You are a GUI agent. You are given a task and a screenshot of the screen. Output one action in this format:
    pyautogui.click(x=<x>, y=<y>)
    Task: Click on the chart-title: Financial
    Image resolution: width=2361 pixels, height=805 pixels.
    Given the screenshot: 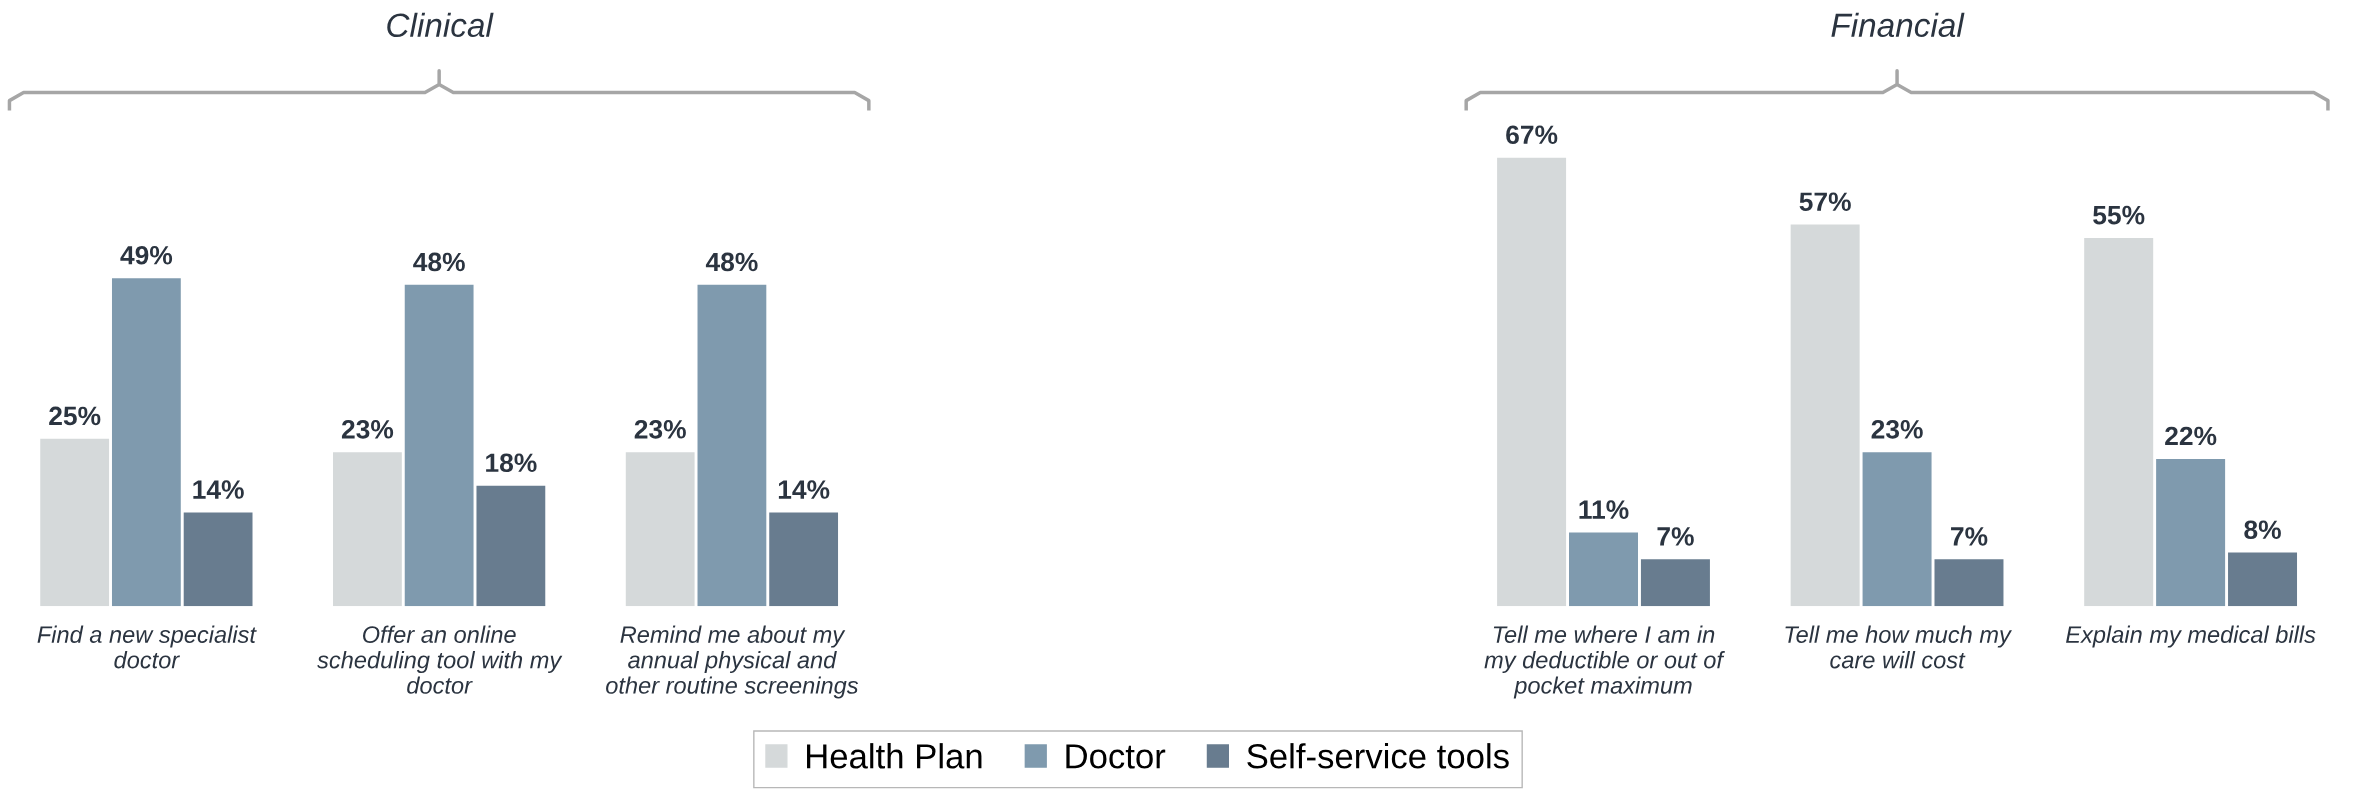 What is the action you would take?
    pyautogui.click(x=1898, y=25)
    